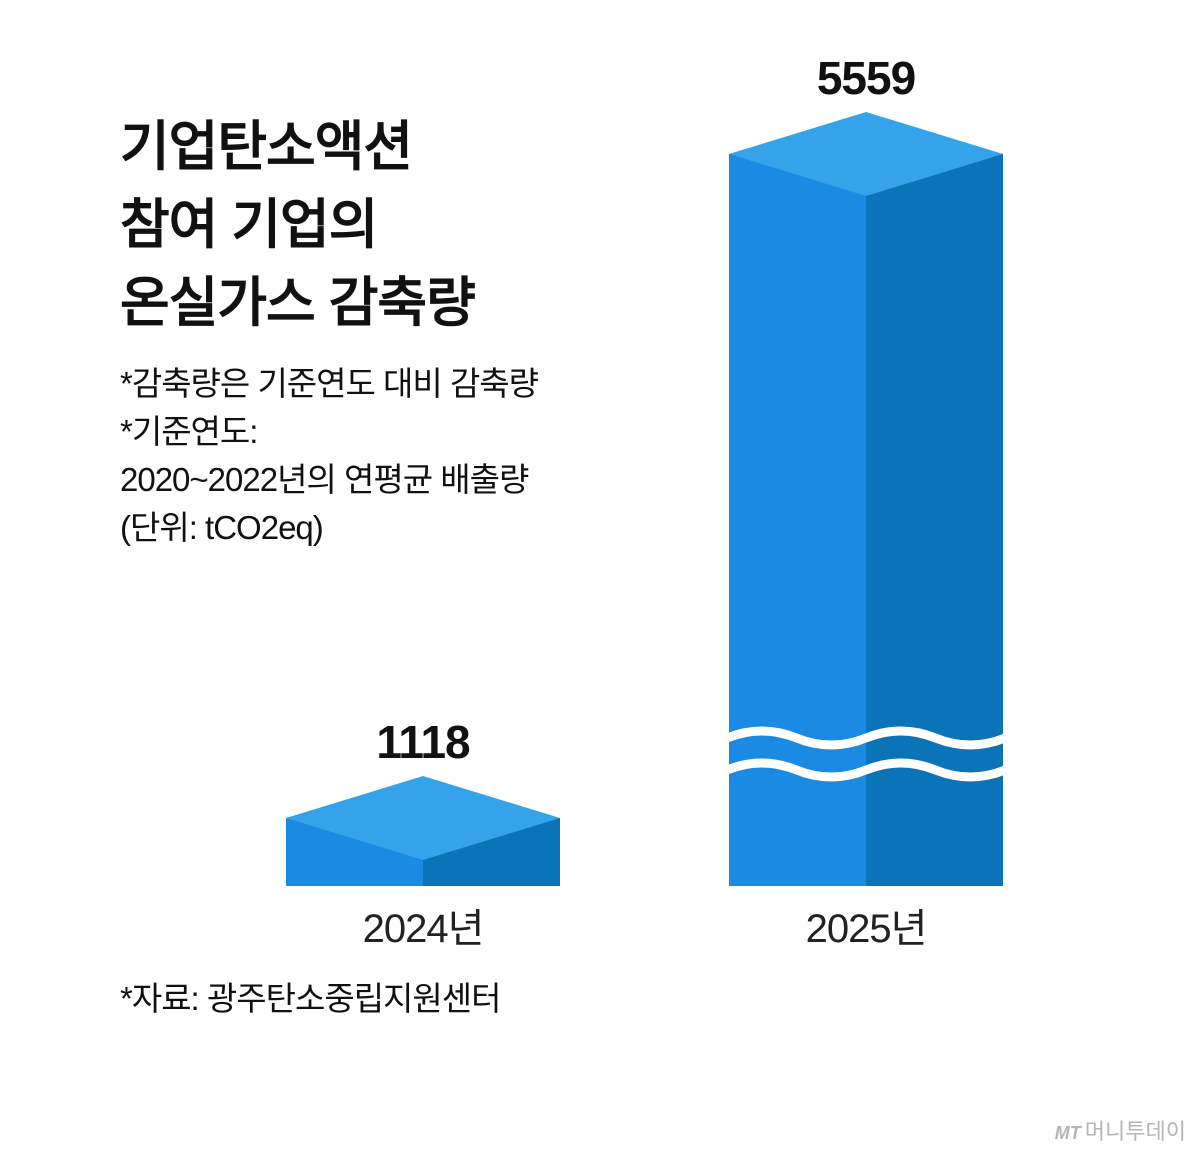 Image resolution: width=1200 pixels, height=1154 pixels. I want to click on source-note: *자료: 광주탄소중립지원센터, so click(310, 998).